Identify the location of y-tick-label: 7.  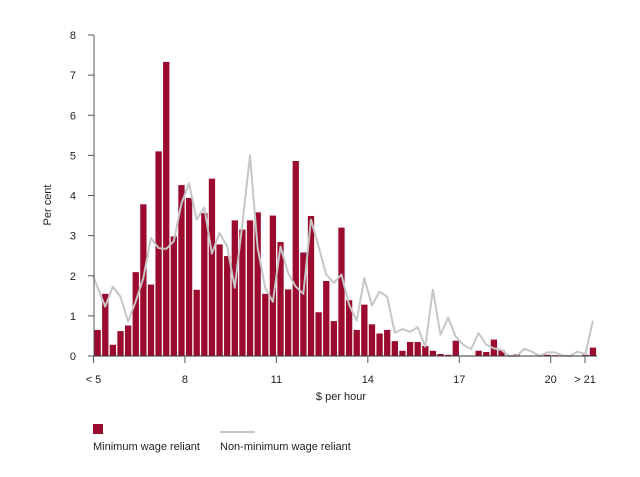
(73, 76).